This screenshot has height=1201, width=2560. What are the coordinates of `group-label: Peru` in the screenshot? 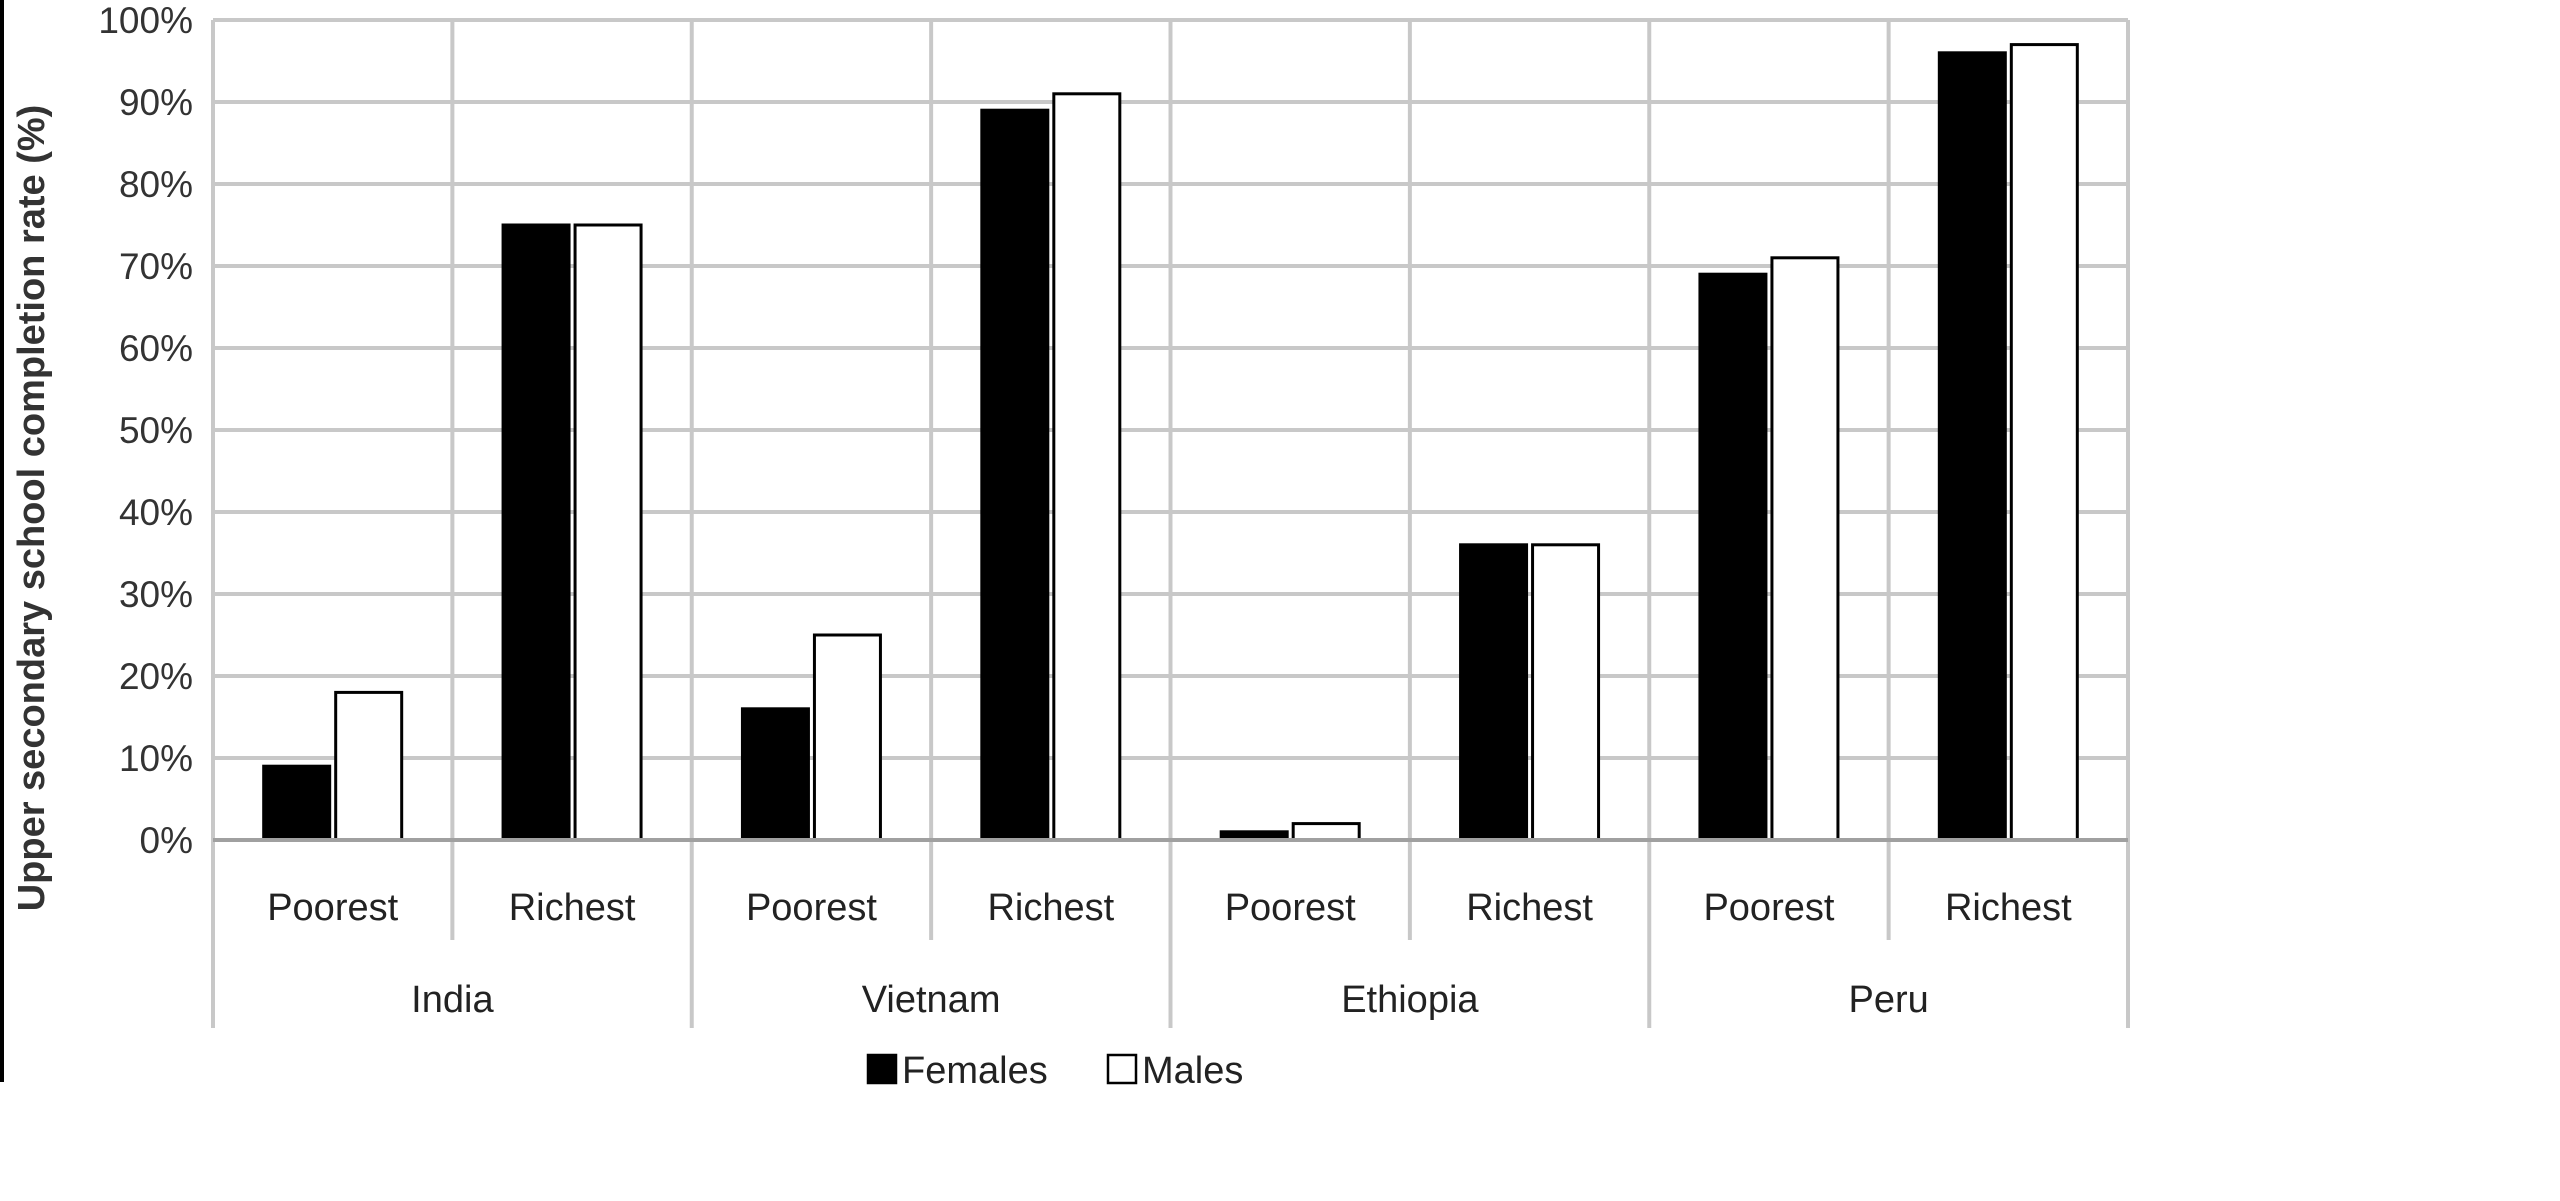 It's located at (1888, 1000).